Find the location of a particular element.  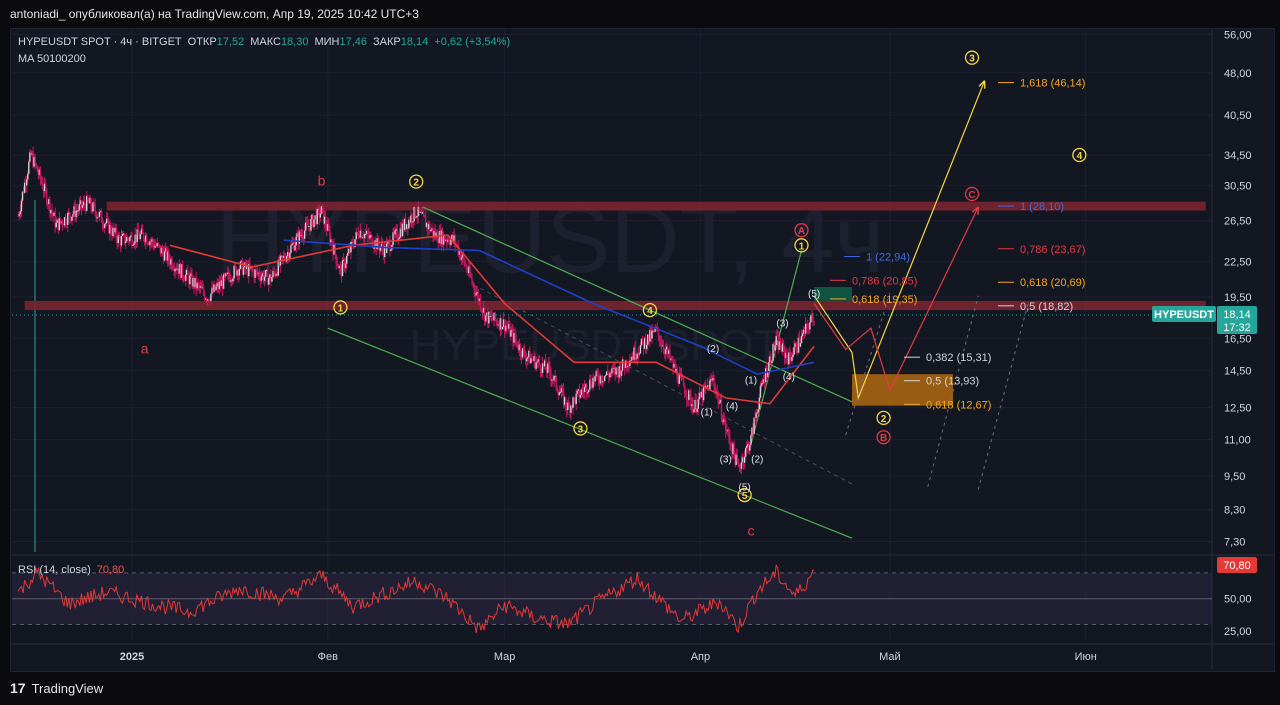

tradingview-logo: 17 is located at coordinates (18, 688).